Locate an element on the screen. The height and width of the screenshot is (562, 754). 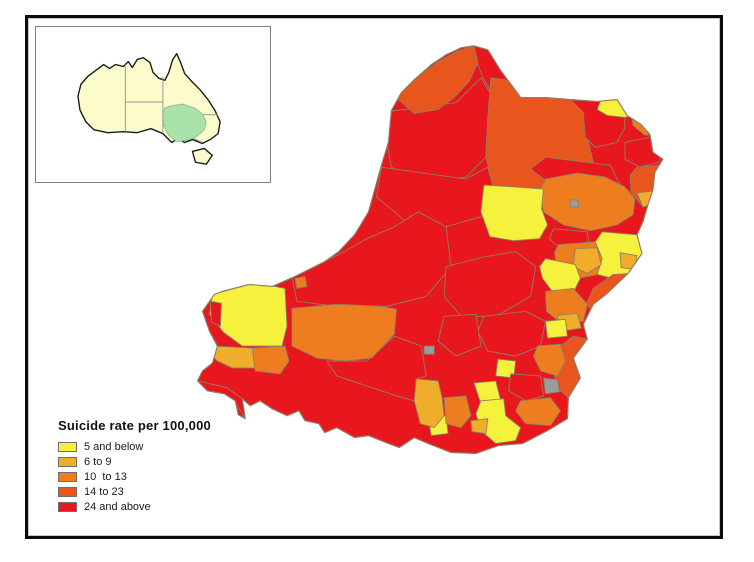
legend-item-label: 6 to 9 is located at coordinates (98, 461).